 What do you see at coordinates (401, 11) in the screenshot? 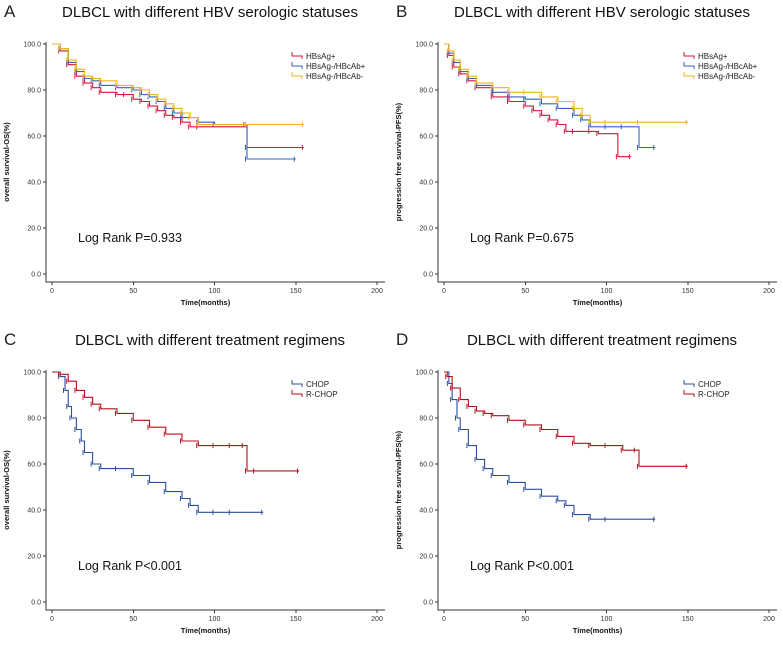
I see `panel-letter: B` at bounding box center [401, 11].